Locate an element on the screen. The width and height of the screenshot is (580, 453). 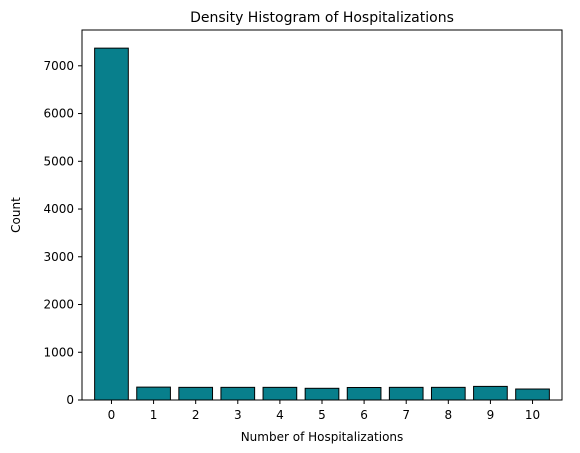
x-tick-label: 4 is located at coordinates (280, 415).